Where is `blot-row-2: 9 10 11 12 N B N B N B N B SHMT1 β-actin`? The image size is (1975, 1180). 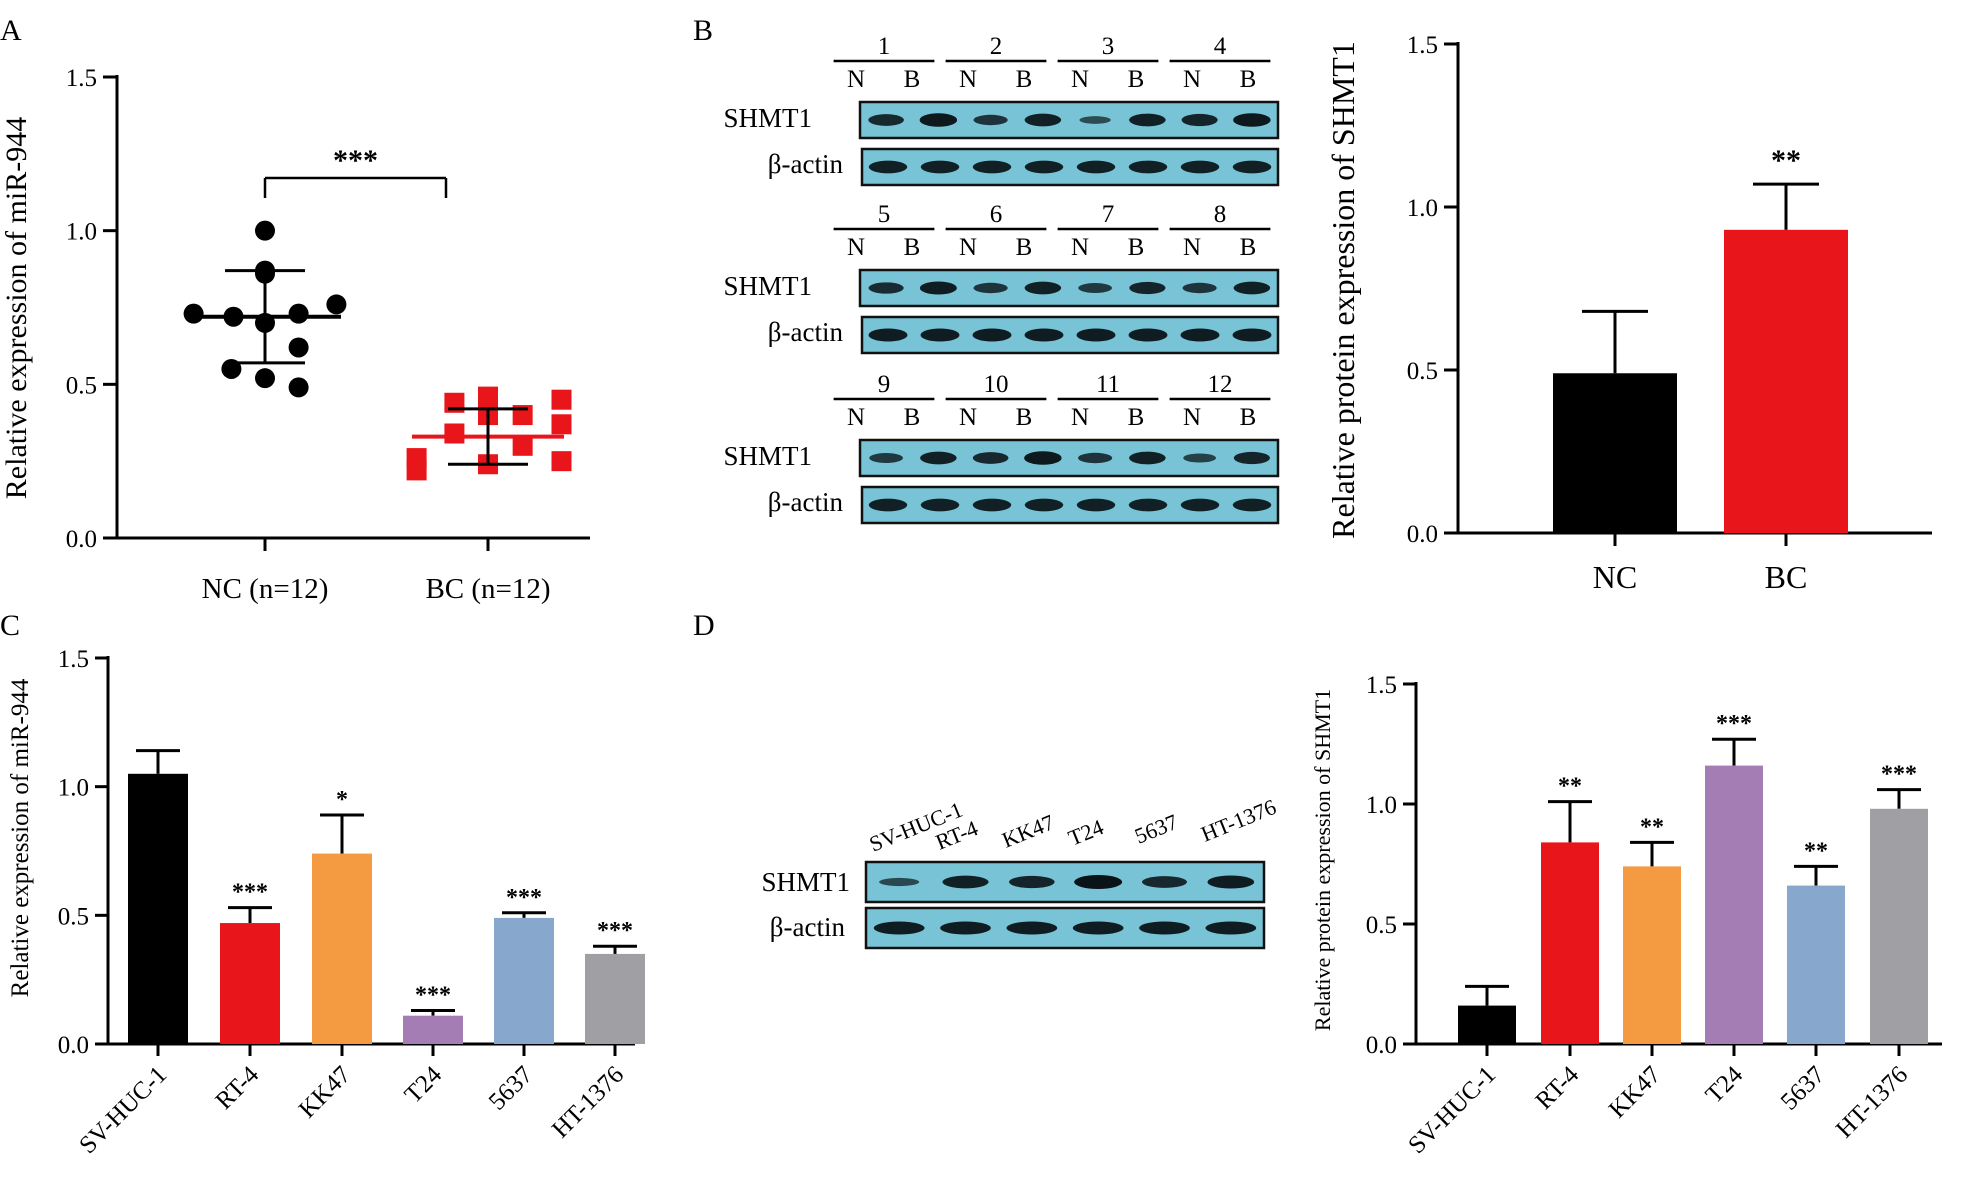
blot-row-2: 9 10 11 12 N B N B N B N B SHMT1 β-actin is located at coordinates (1001, 448).